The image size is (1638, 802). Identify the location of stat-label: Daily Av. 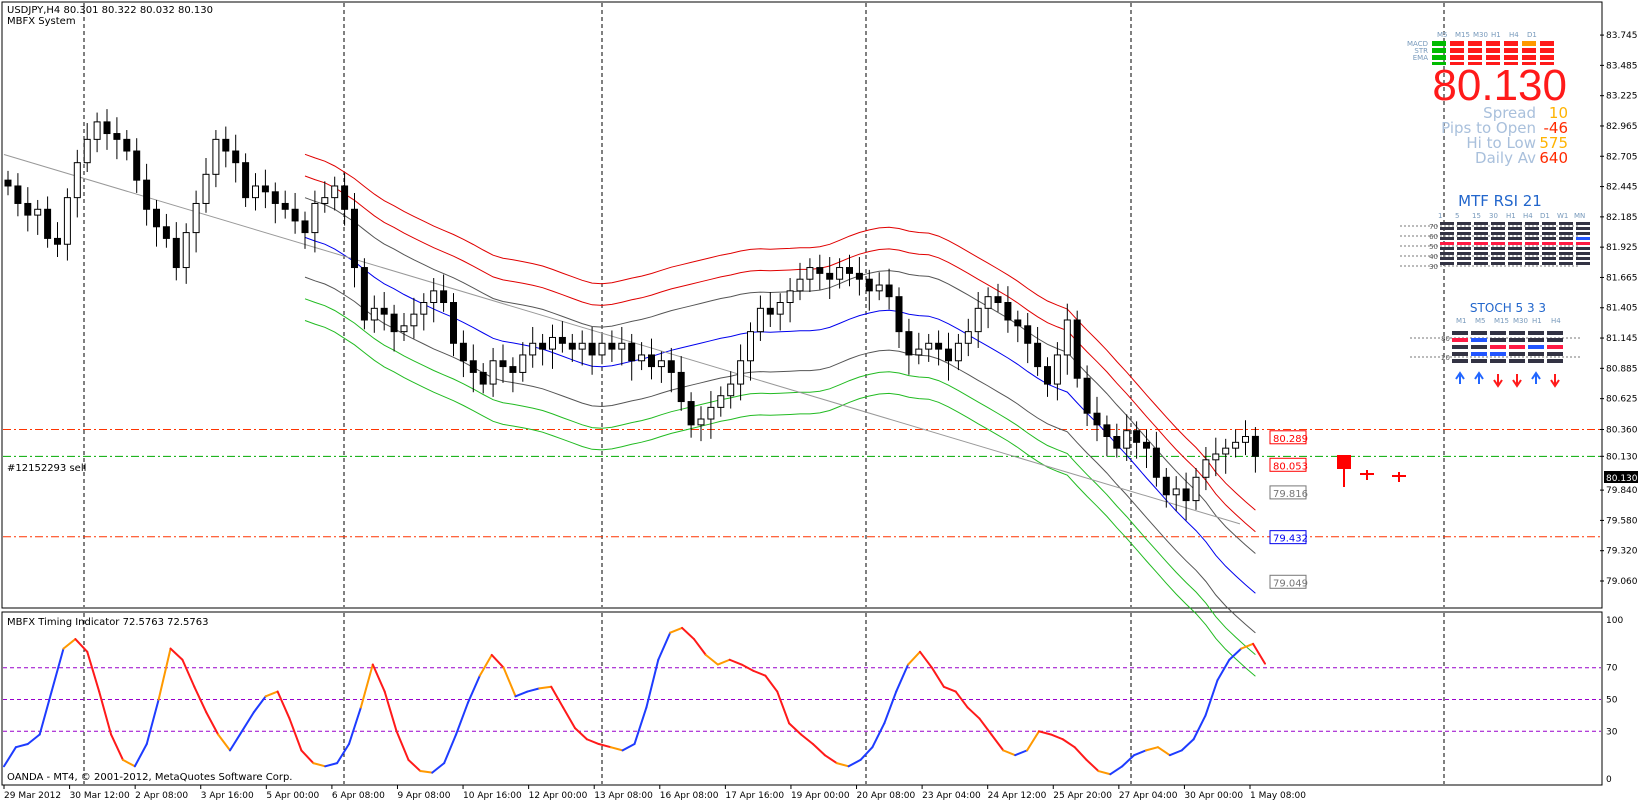
(1505, 158).